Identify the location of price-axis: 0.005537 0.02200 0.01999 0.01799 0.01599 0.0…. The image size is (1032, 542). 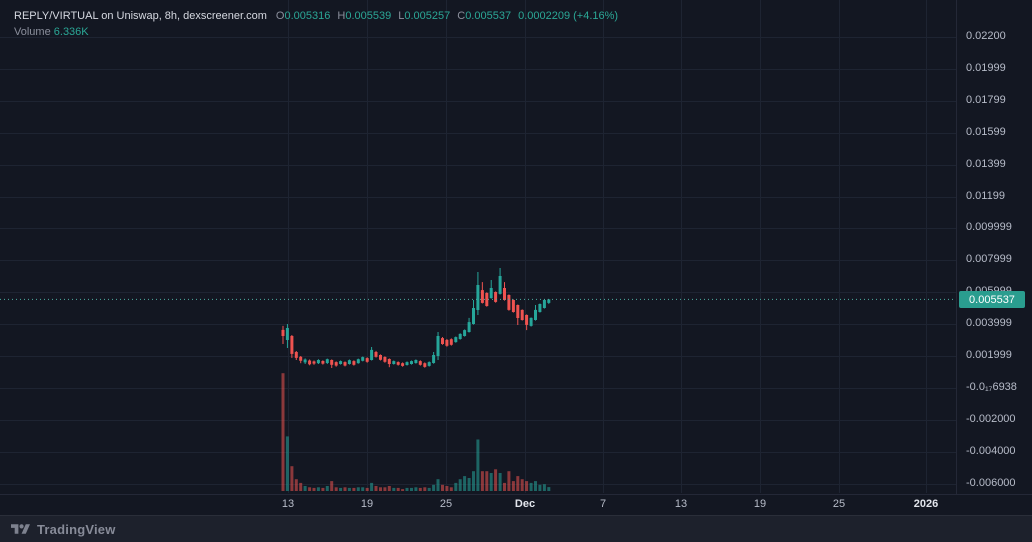
(994, 247).